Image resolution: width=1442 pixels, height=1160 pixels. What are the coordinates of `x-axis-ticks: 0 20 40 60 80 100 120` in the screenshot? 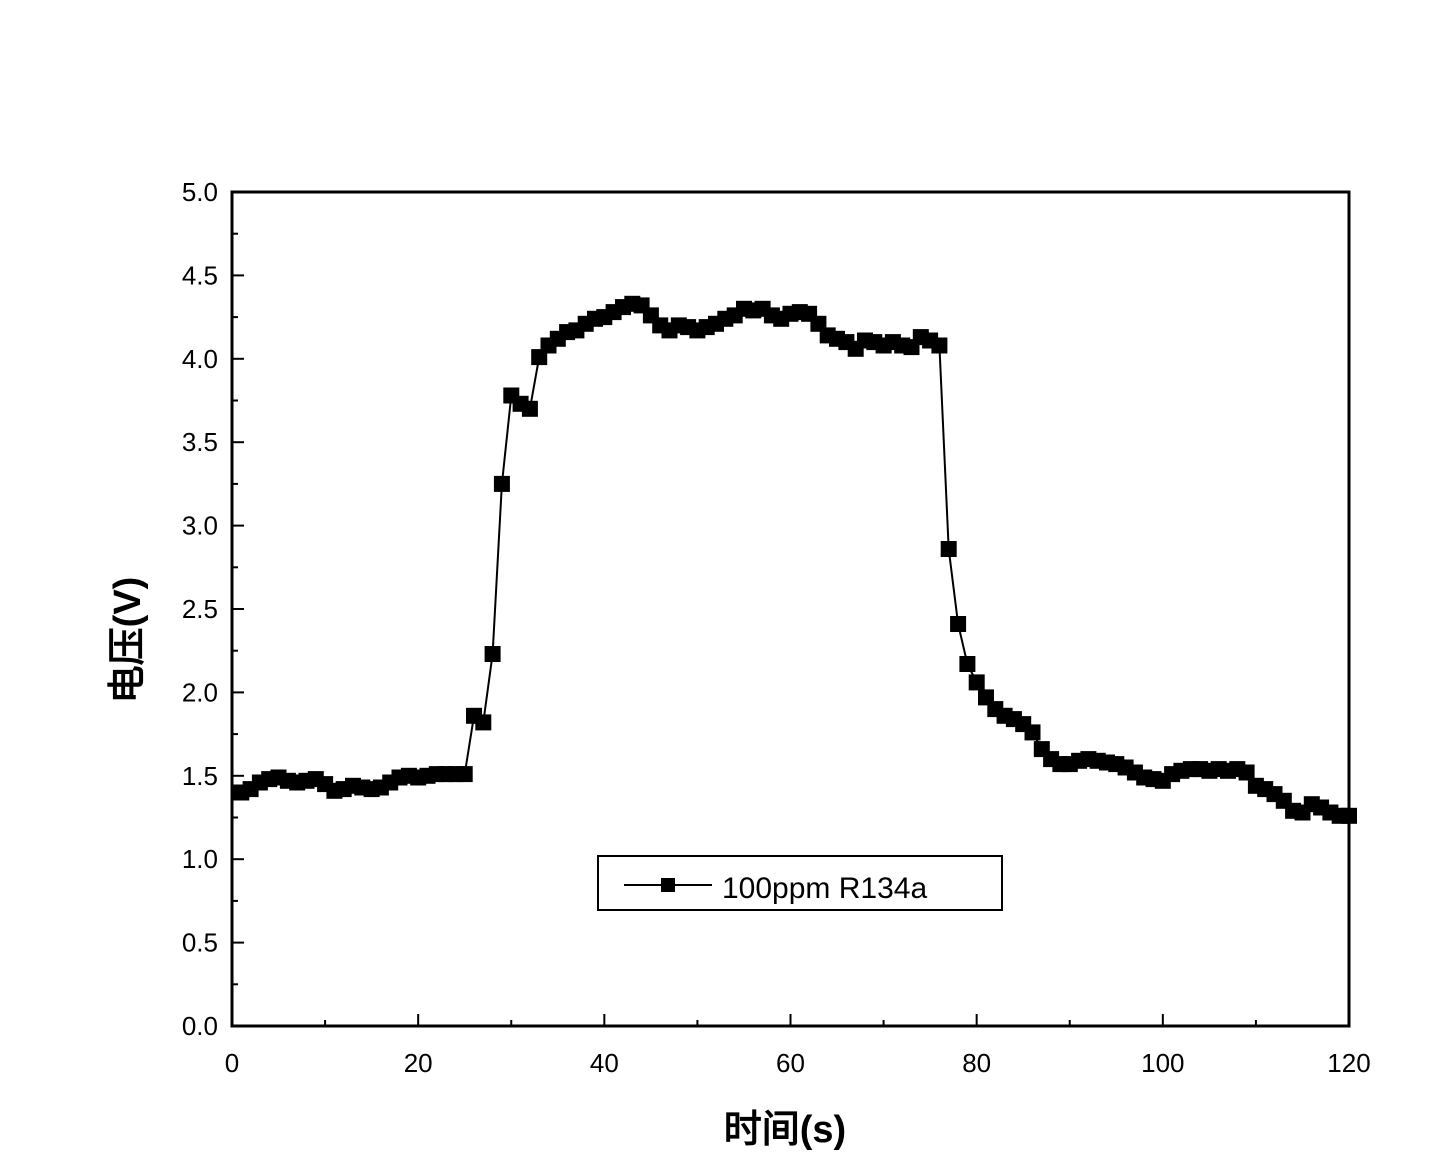 It's located at (798, 1046).